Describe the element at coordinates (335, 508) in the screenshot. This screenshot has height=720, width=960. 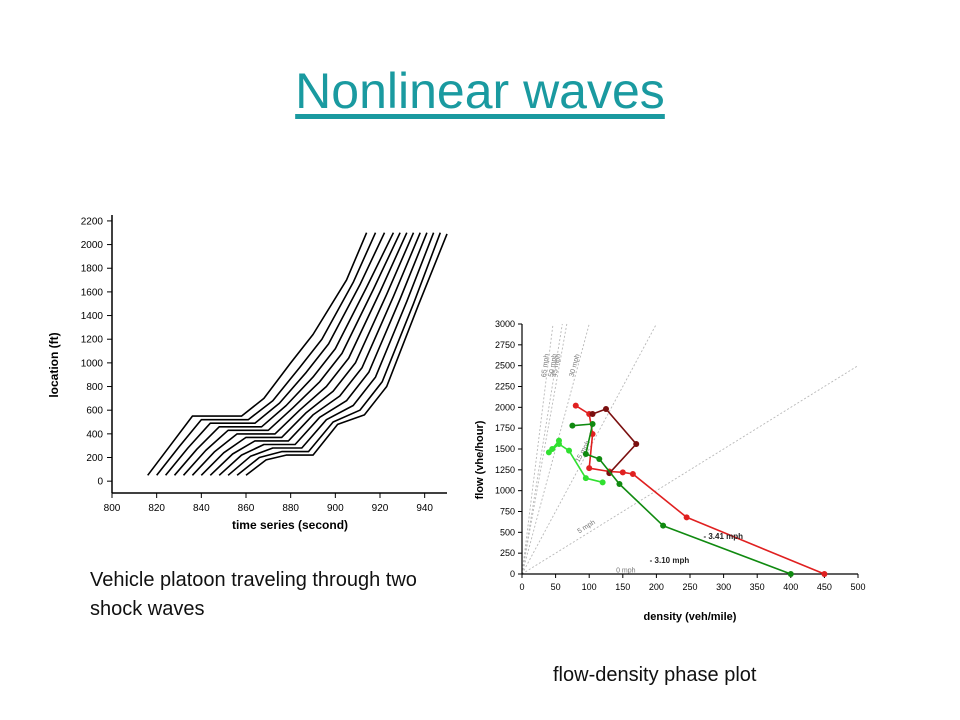
I see `chart1-x-tick-label: 900` at that location.